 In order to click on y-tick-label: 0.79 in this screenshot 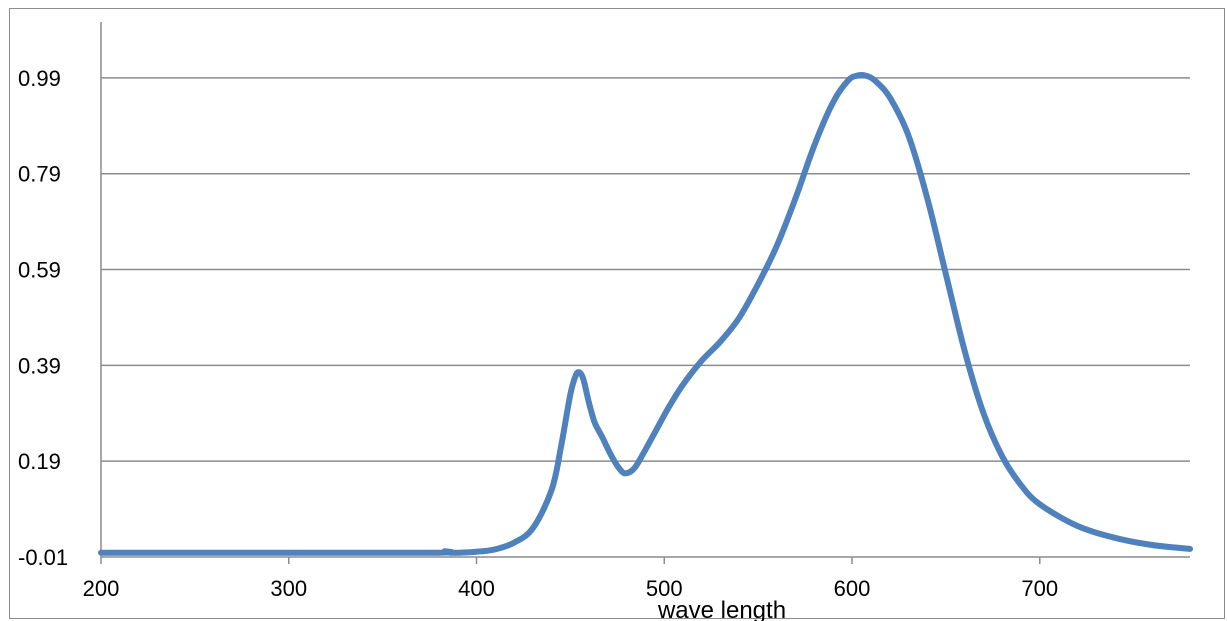, I will do `click(39, 174)`.